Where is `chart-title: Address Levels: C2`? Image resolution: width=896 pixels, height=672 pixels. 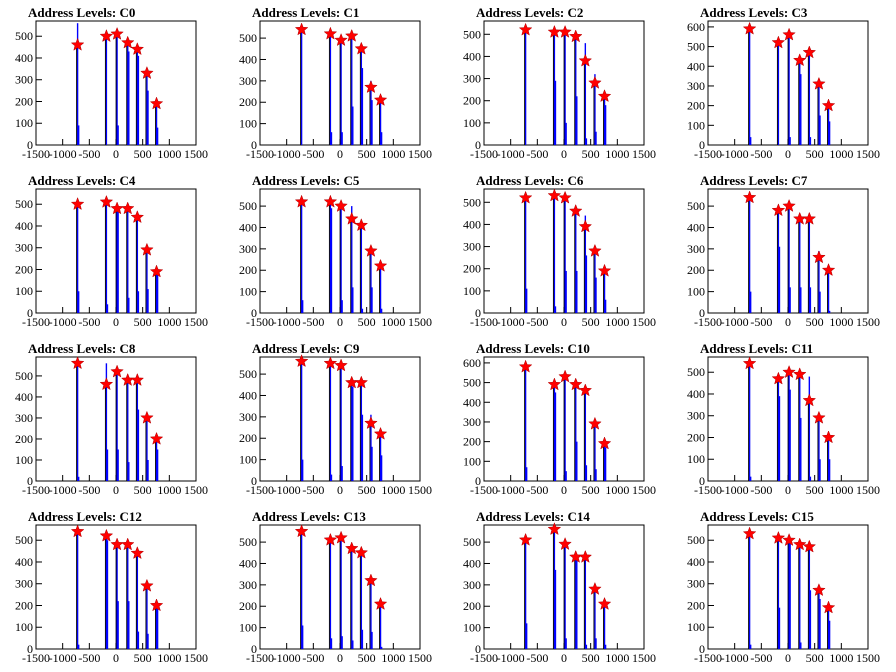 chart-title: Address Levels: C2 is located at coordinates (530, 12).